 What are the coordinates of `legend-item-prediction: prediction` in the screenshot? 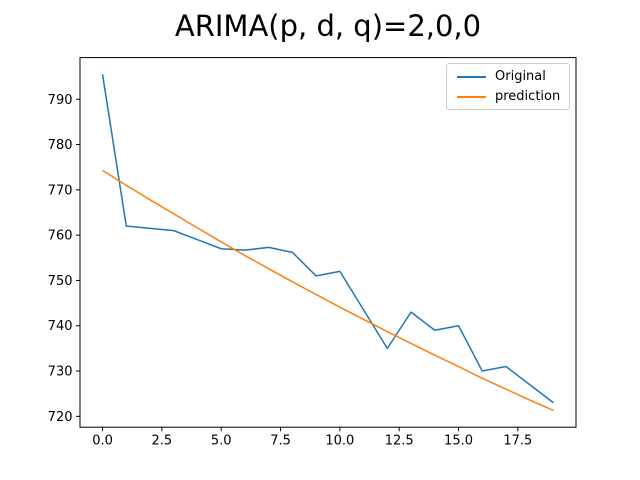 It's located at (508, 96).